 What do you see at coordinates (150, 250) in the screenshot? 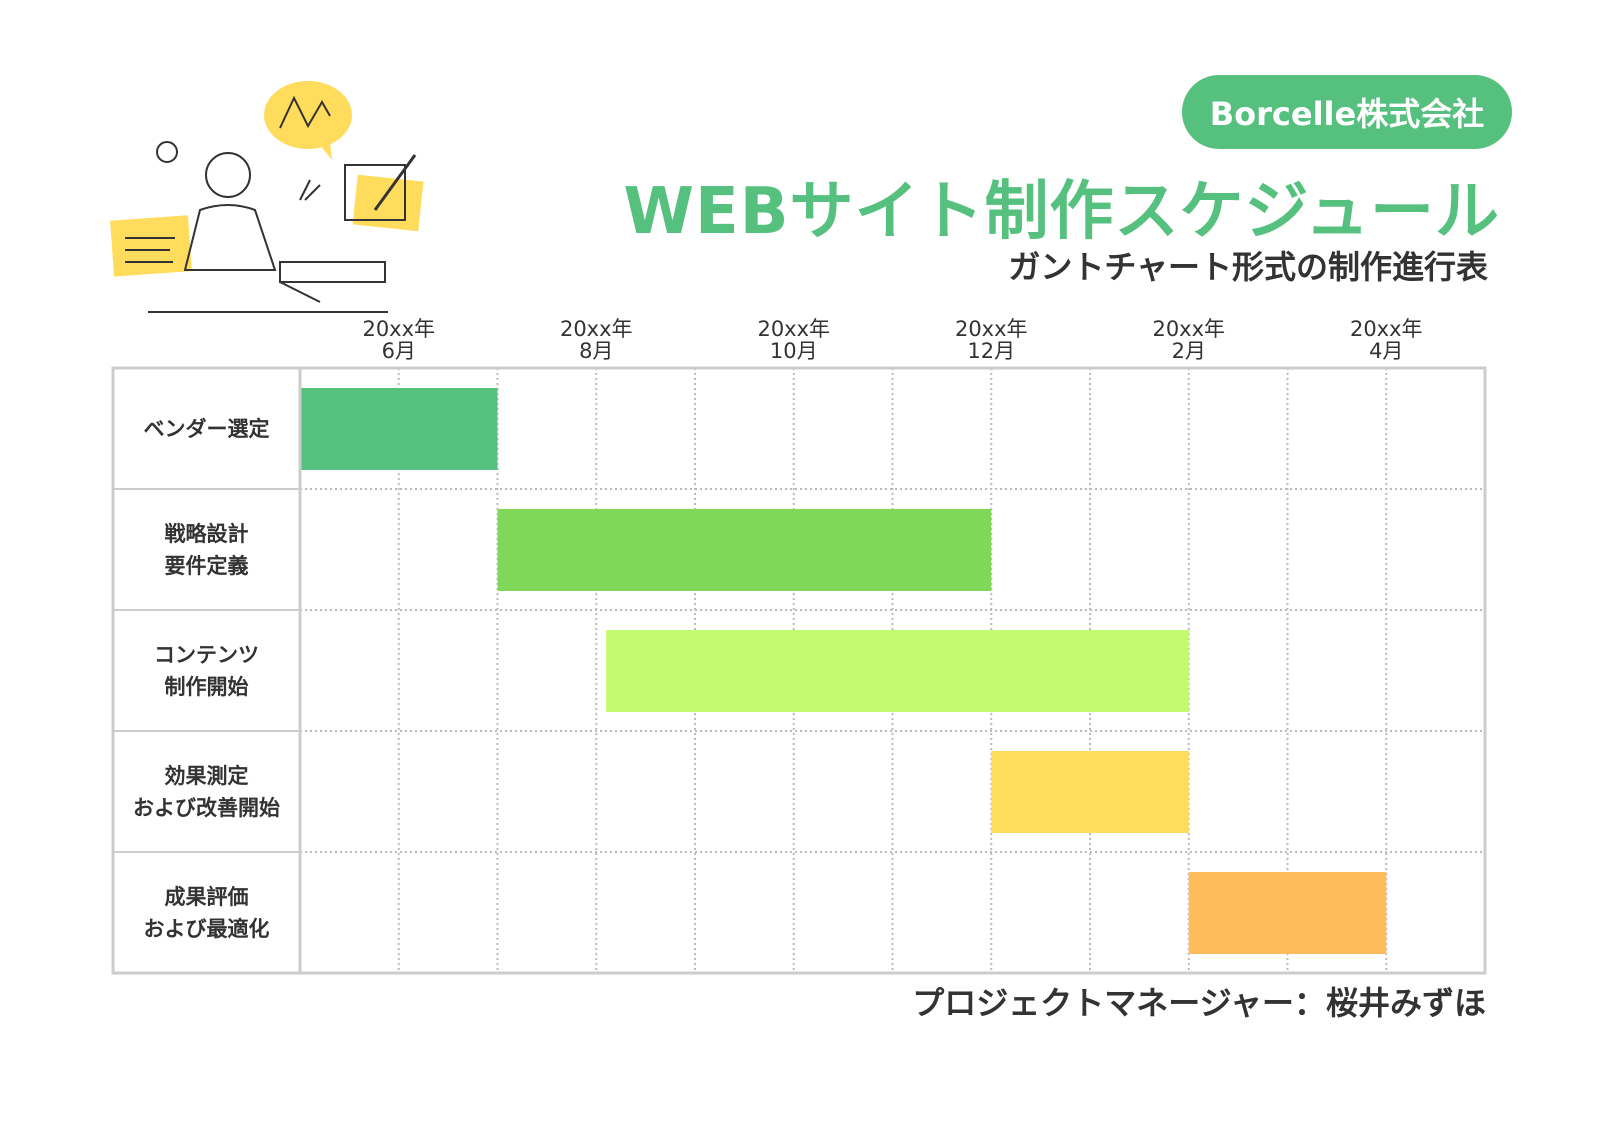
I see `note-lines` at bounding box center [150, 250].